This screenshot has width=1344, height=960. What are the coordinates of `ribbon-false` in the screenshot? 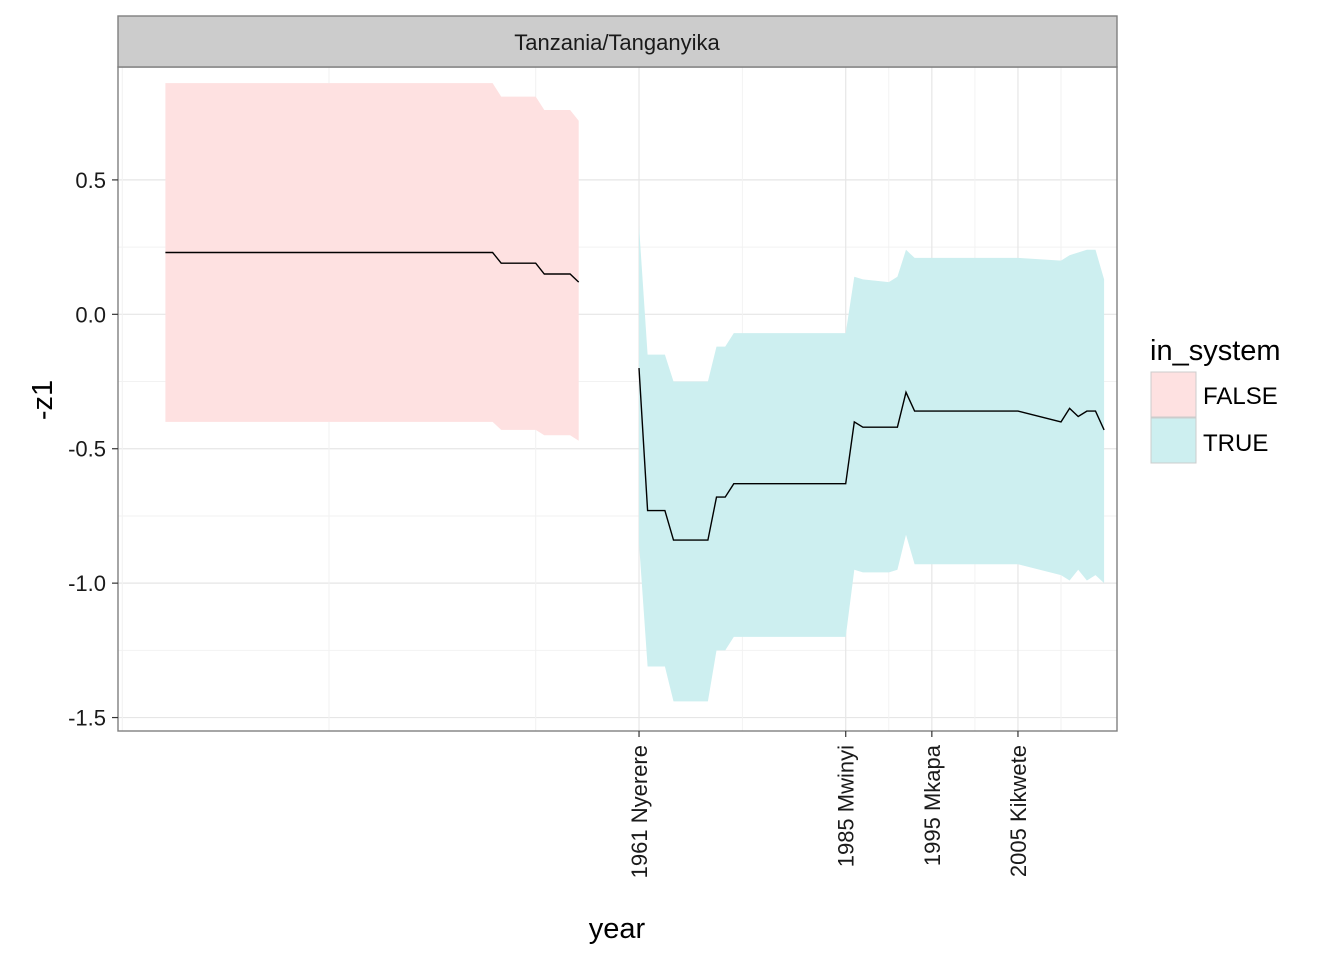 It's located at (372, 262).